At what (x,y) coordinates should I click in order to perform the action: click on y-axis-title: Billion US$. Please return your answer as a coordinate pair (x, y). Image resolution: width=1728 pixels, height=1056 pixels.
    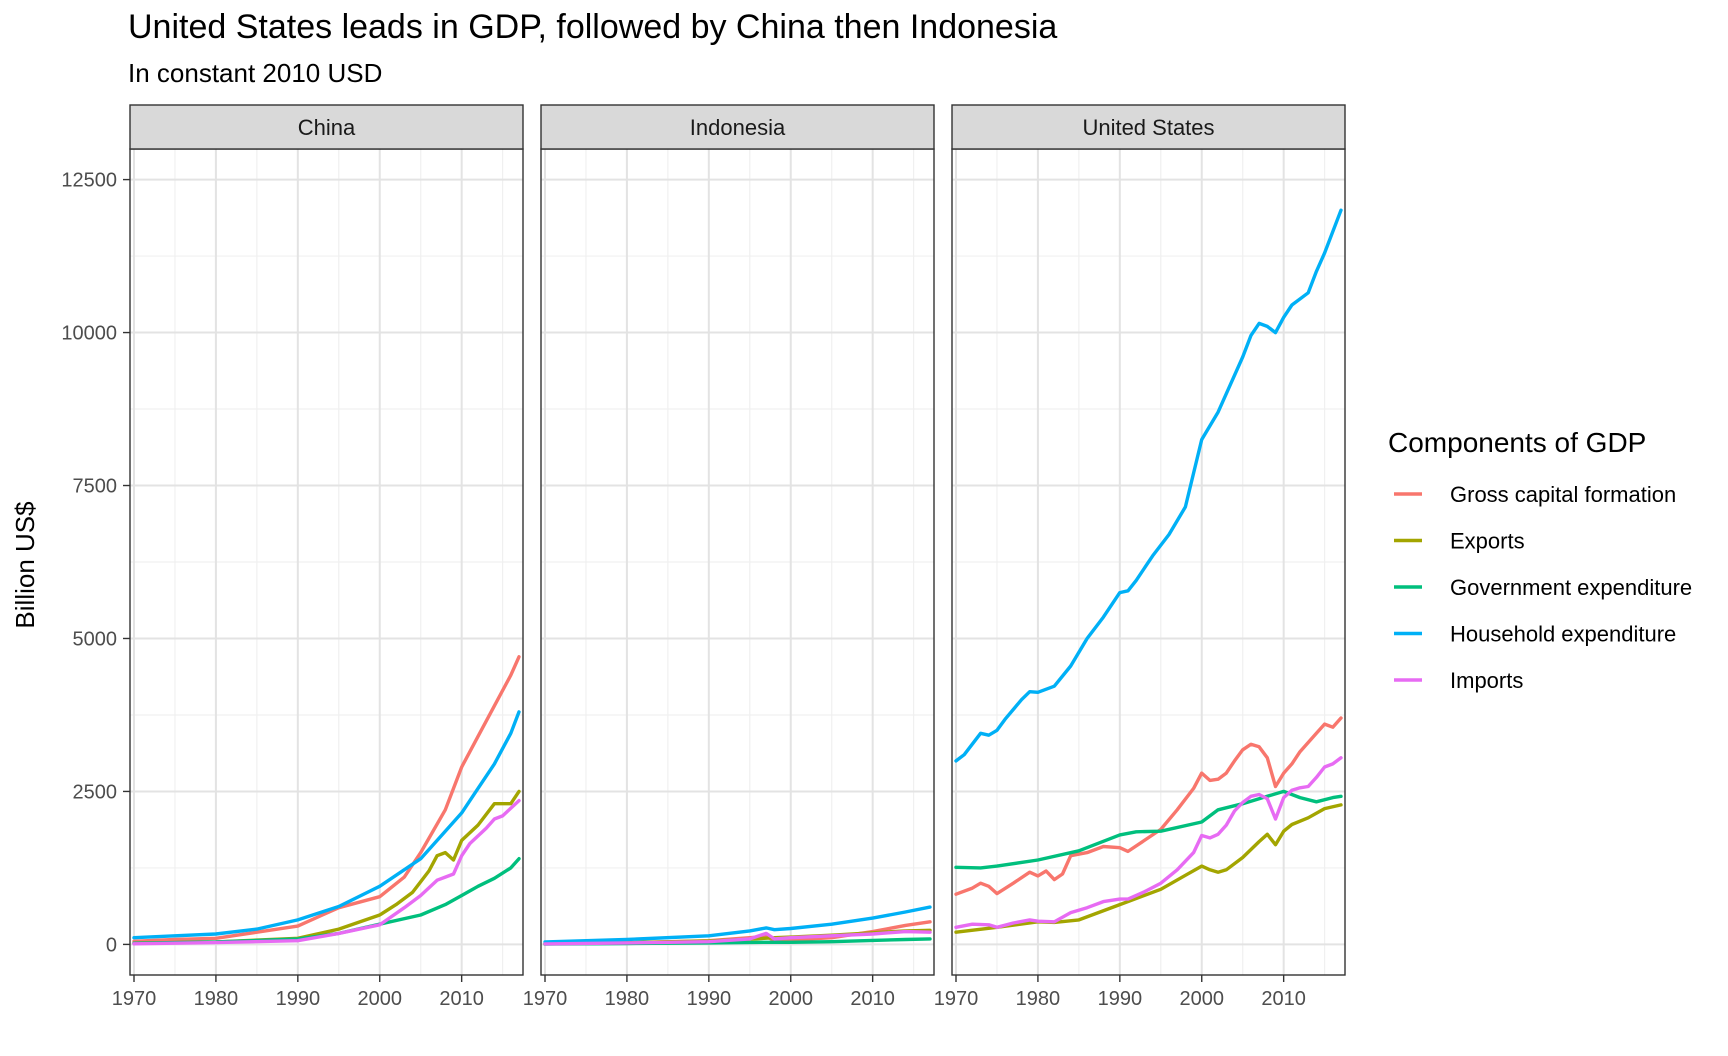
    Looking at the image, I should click on (25, 565).